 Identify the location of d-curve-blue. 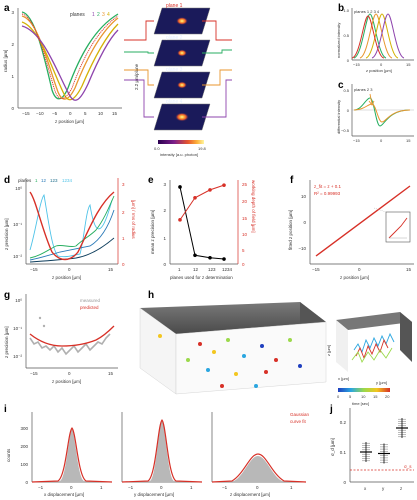
(72, 235).